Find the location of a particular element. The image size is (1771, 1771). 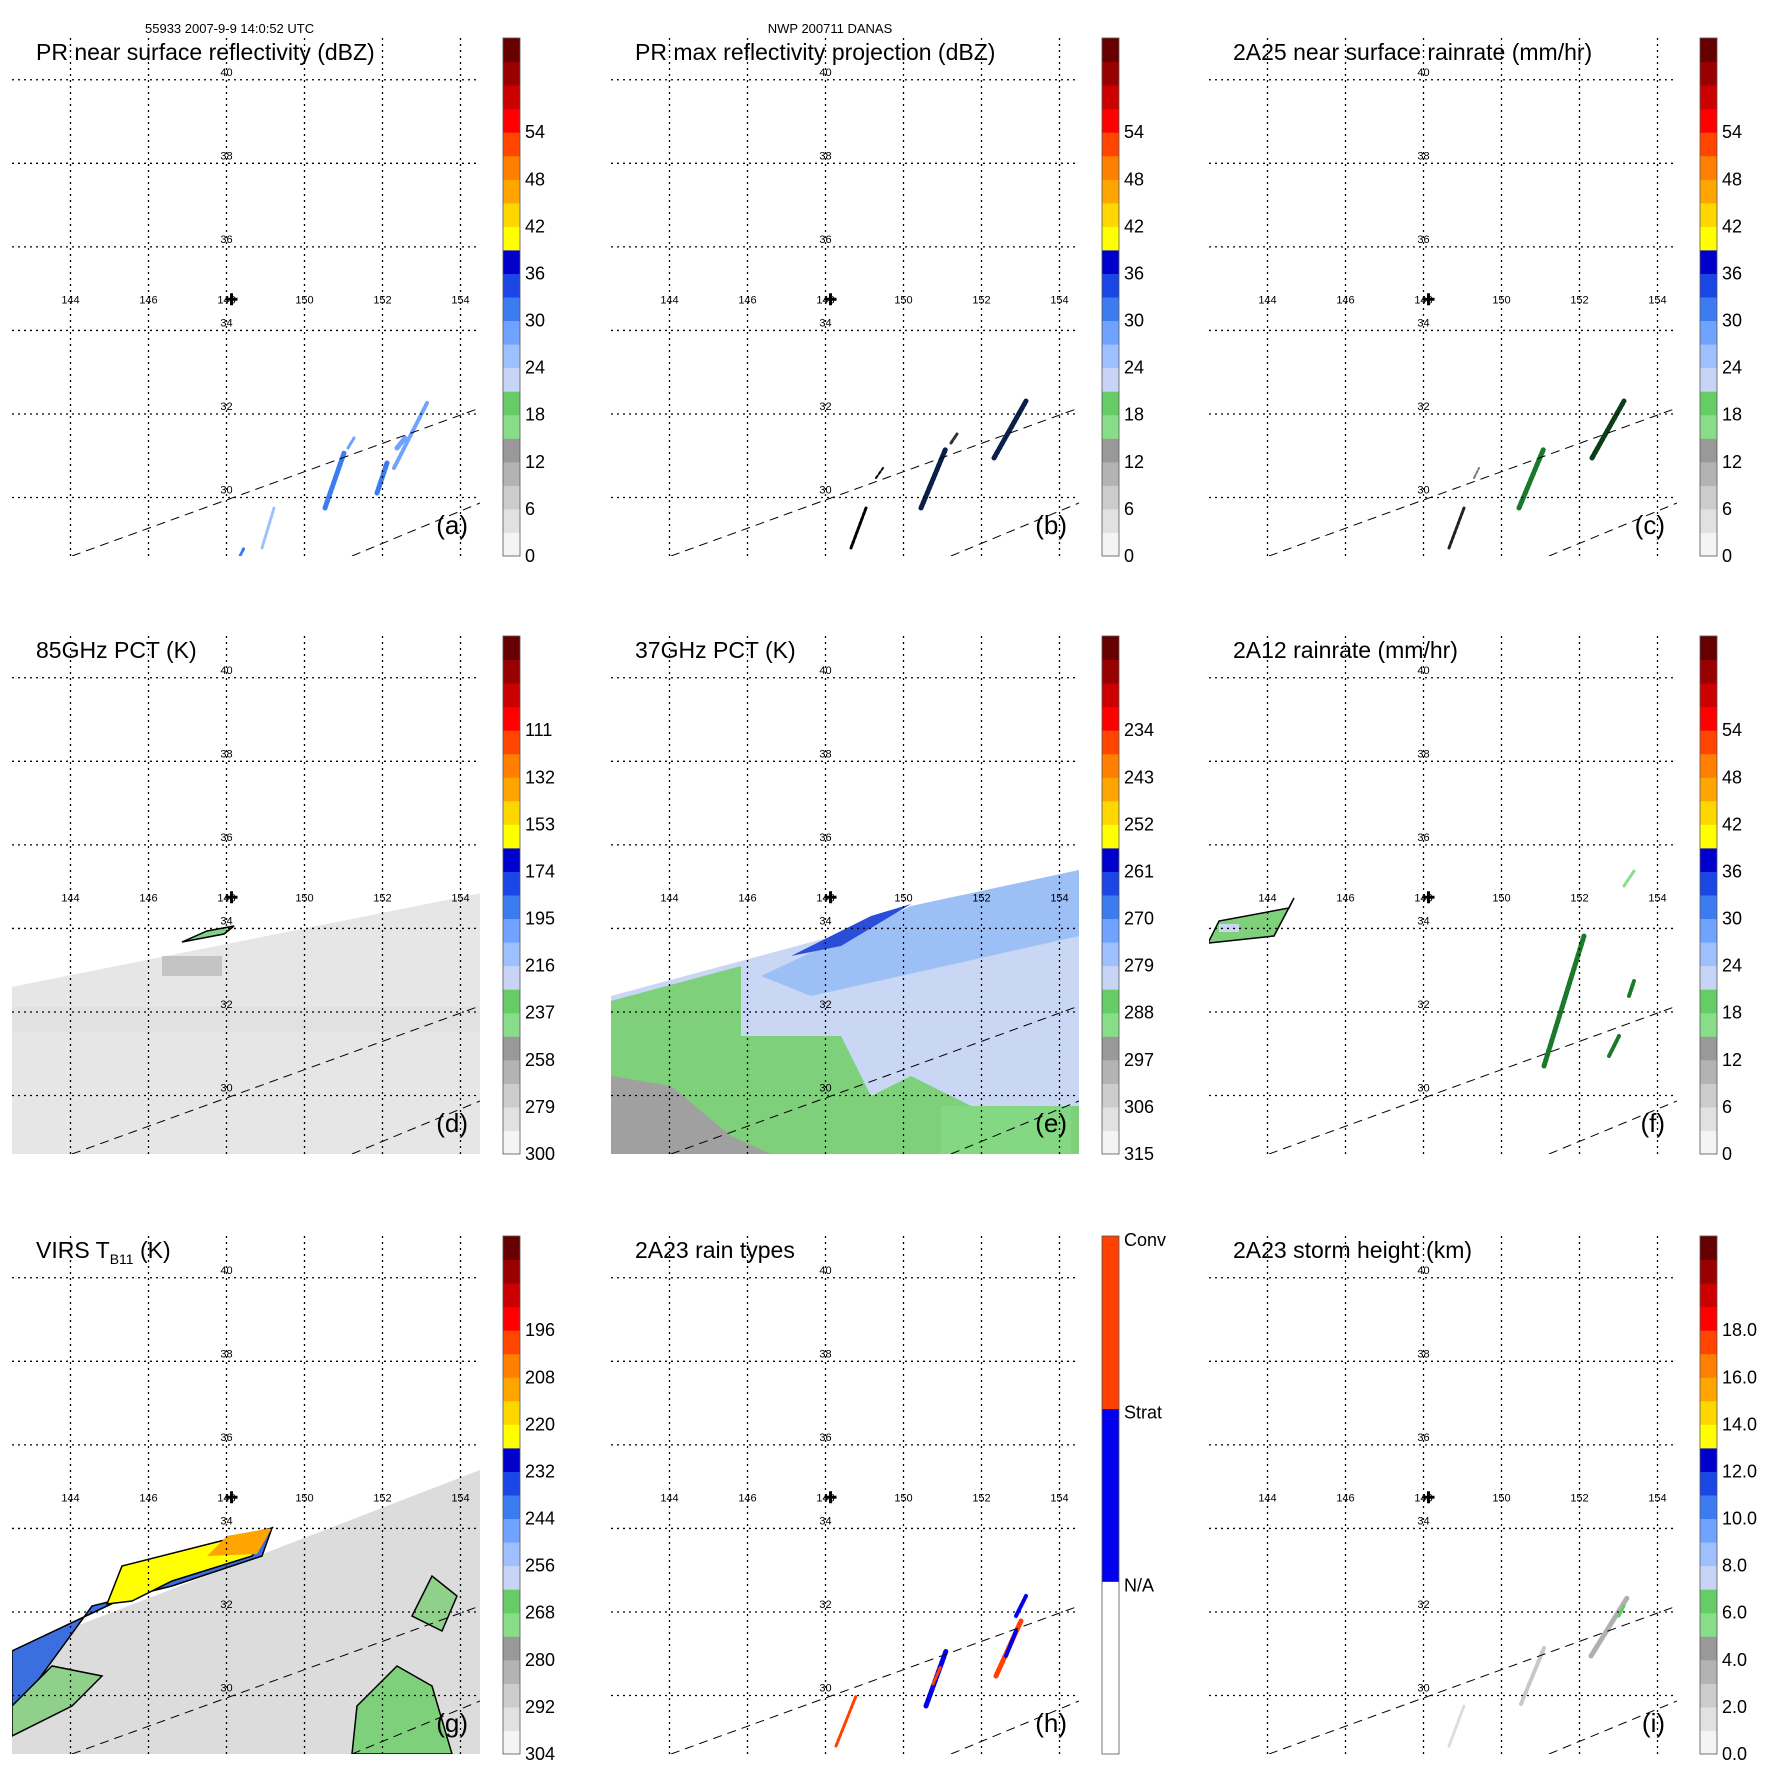

lon-tick-label: 150 is located at coordinates (903, 300).